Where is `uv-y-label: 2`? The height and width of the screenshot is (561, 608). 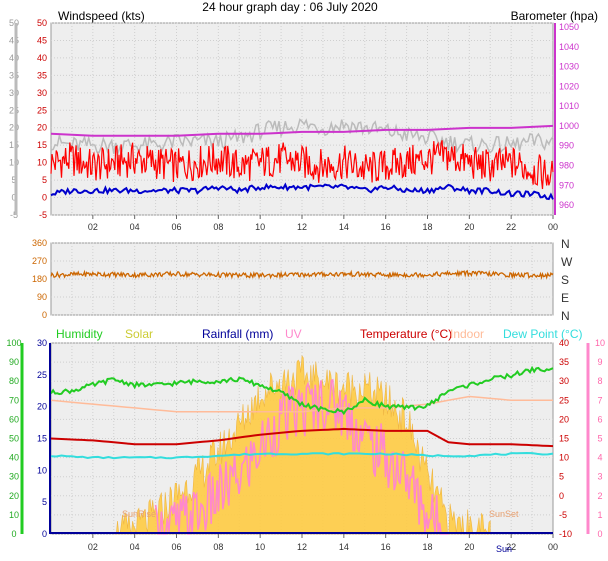
uv-y-label: 2 is located at coordinates (599, 496).